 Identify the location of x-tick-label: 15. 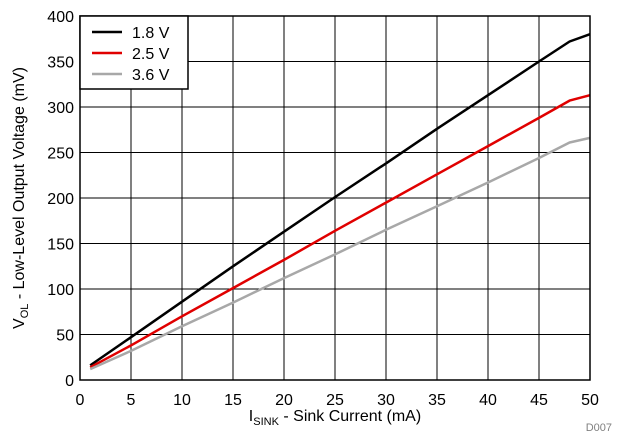
(233, 400).